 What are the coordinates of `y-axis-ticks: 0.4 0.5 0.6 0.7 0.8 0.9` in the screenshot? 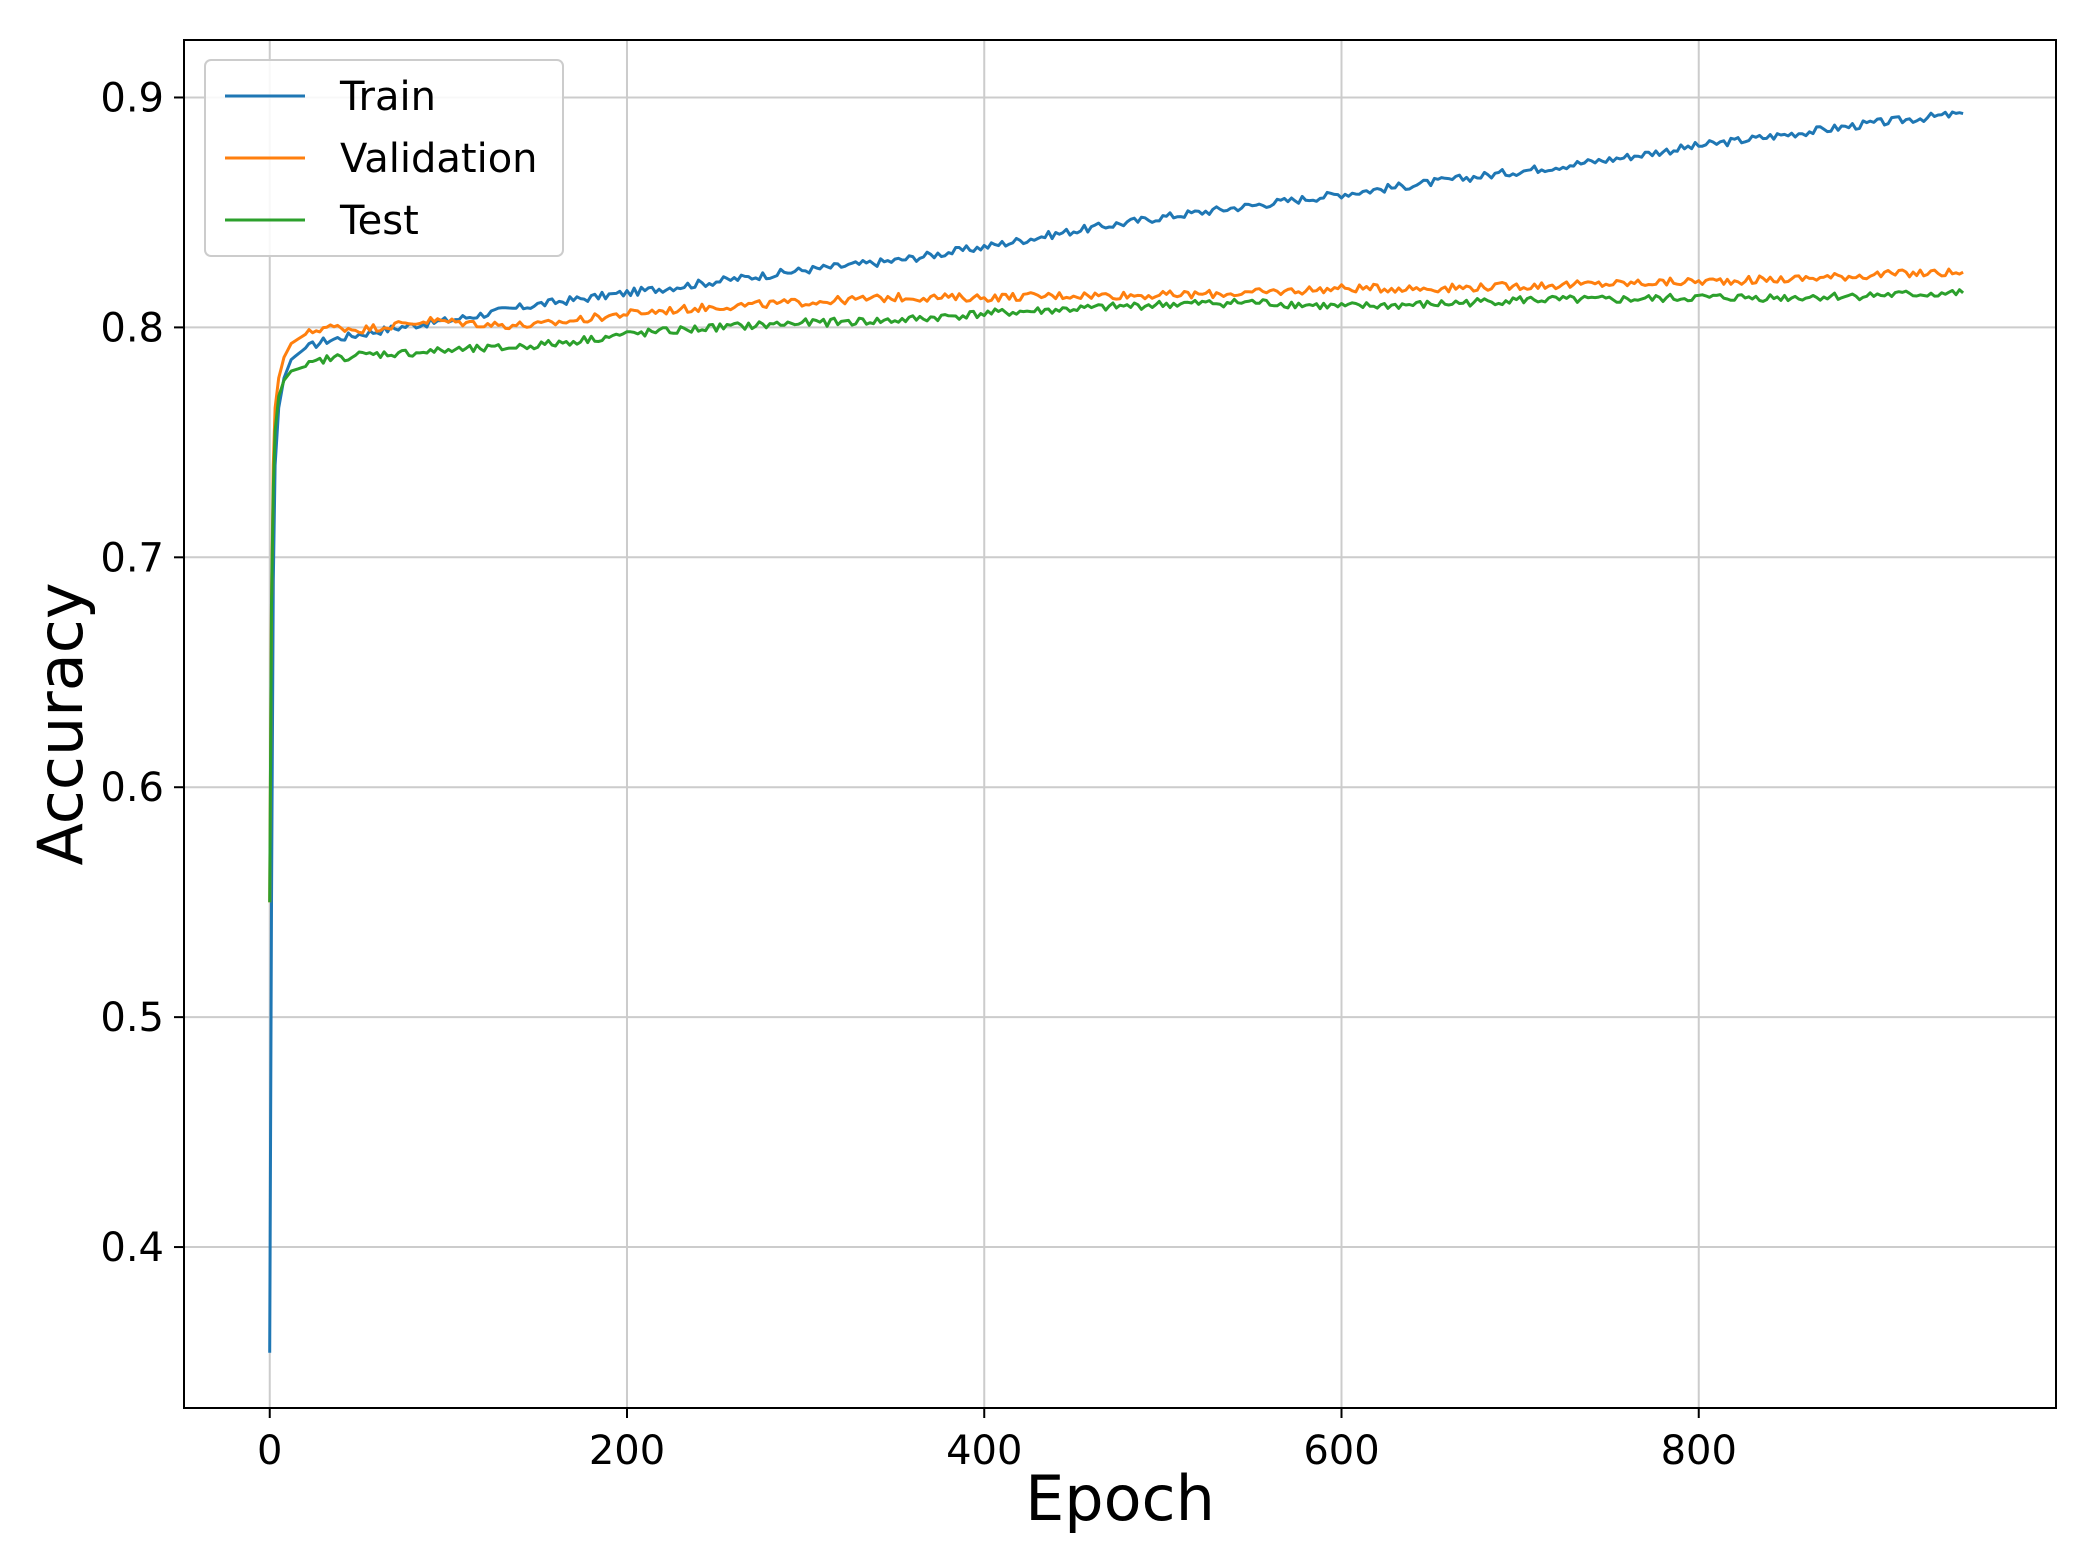 It's located at (142, 673).